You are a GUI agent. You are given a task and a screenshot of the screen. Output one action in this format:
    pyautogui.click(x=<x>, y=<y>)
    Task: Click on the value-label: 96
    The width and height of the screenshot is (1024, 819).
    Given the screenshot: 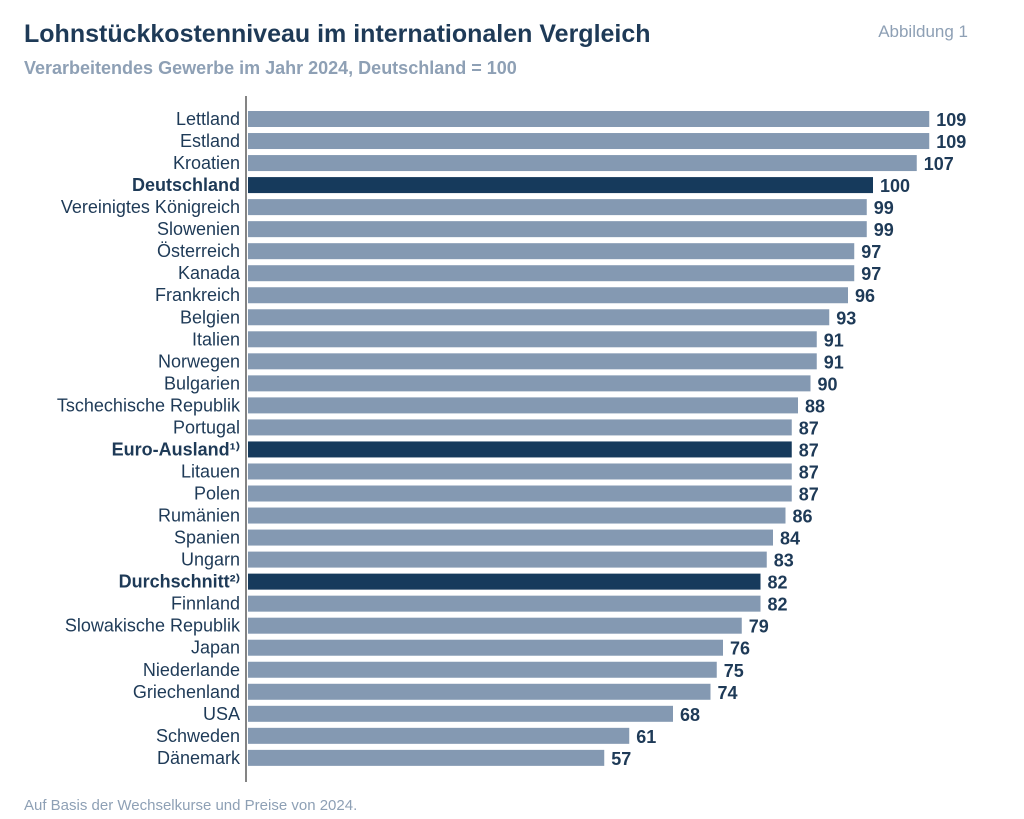 What is the action you would take?
    pyautogui.click(x=865, y=296)
    